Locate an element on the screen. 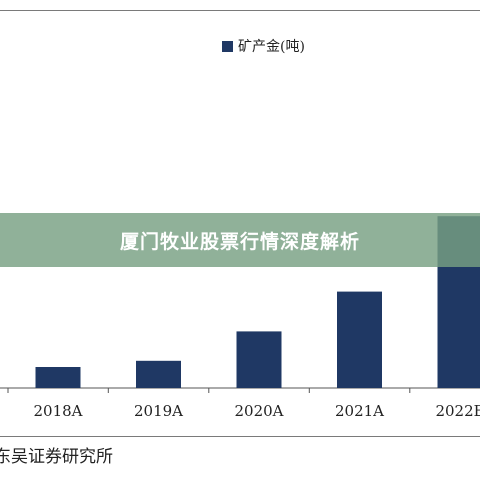 This screenshot has width=480, height=480. x-tick-label: 2018A is located at coordinates (57, 411).